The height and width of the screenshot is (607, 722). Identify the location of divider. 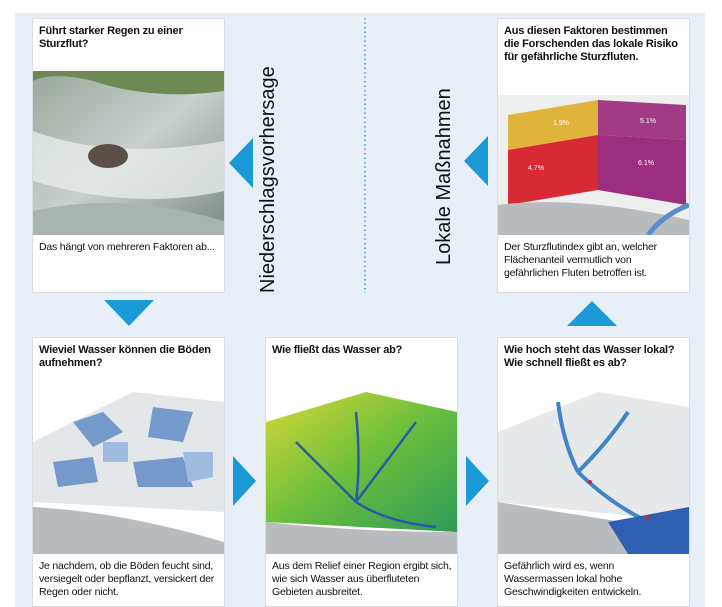
(365, 155).